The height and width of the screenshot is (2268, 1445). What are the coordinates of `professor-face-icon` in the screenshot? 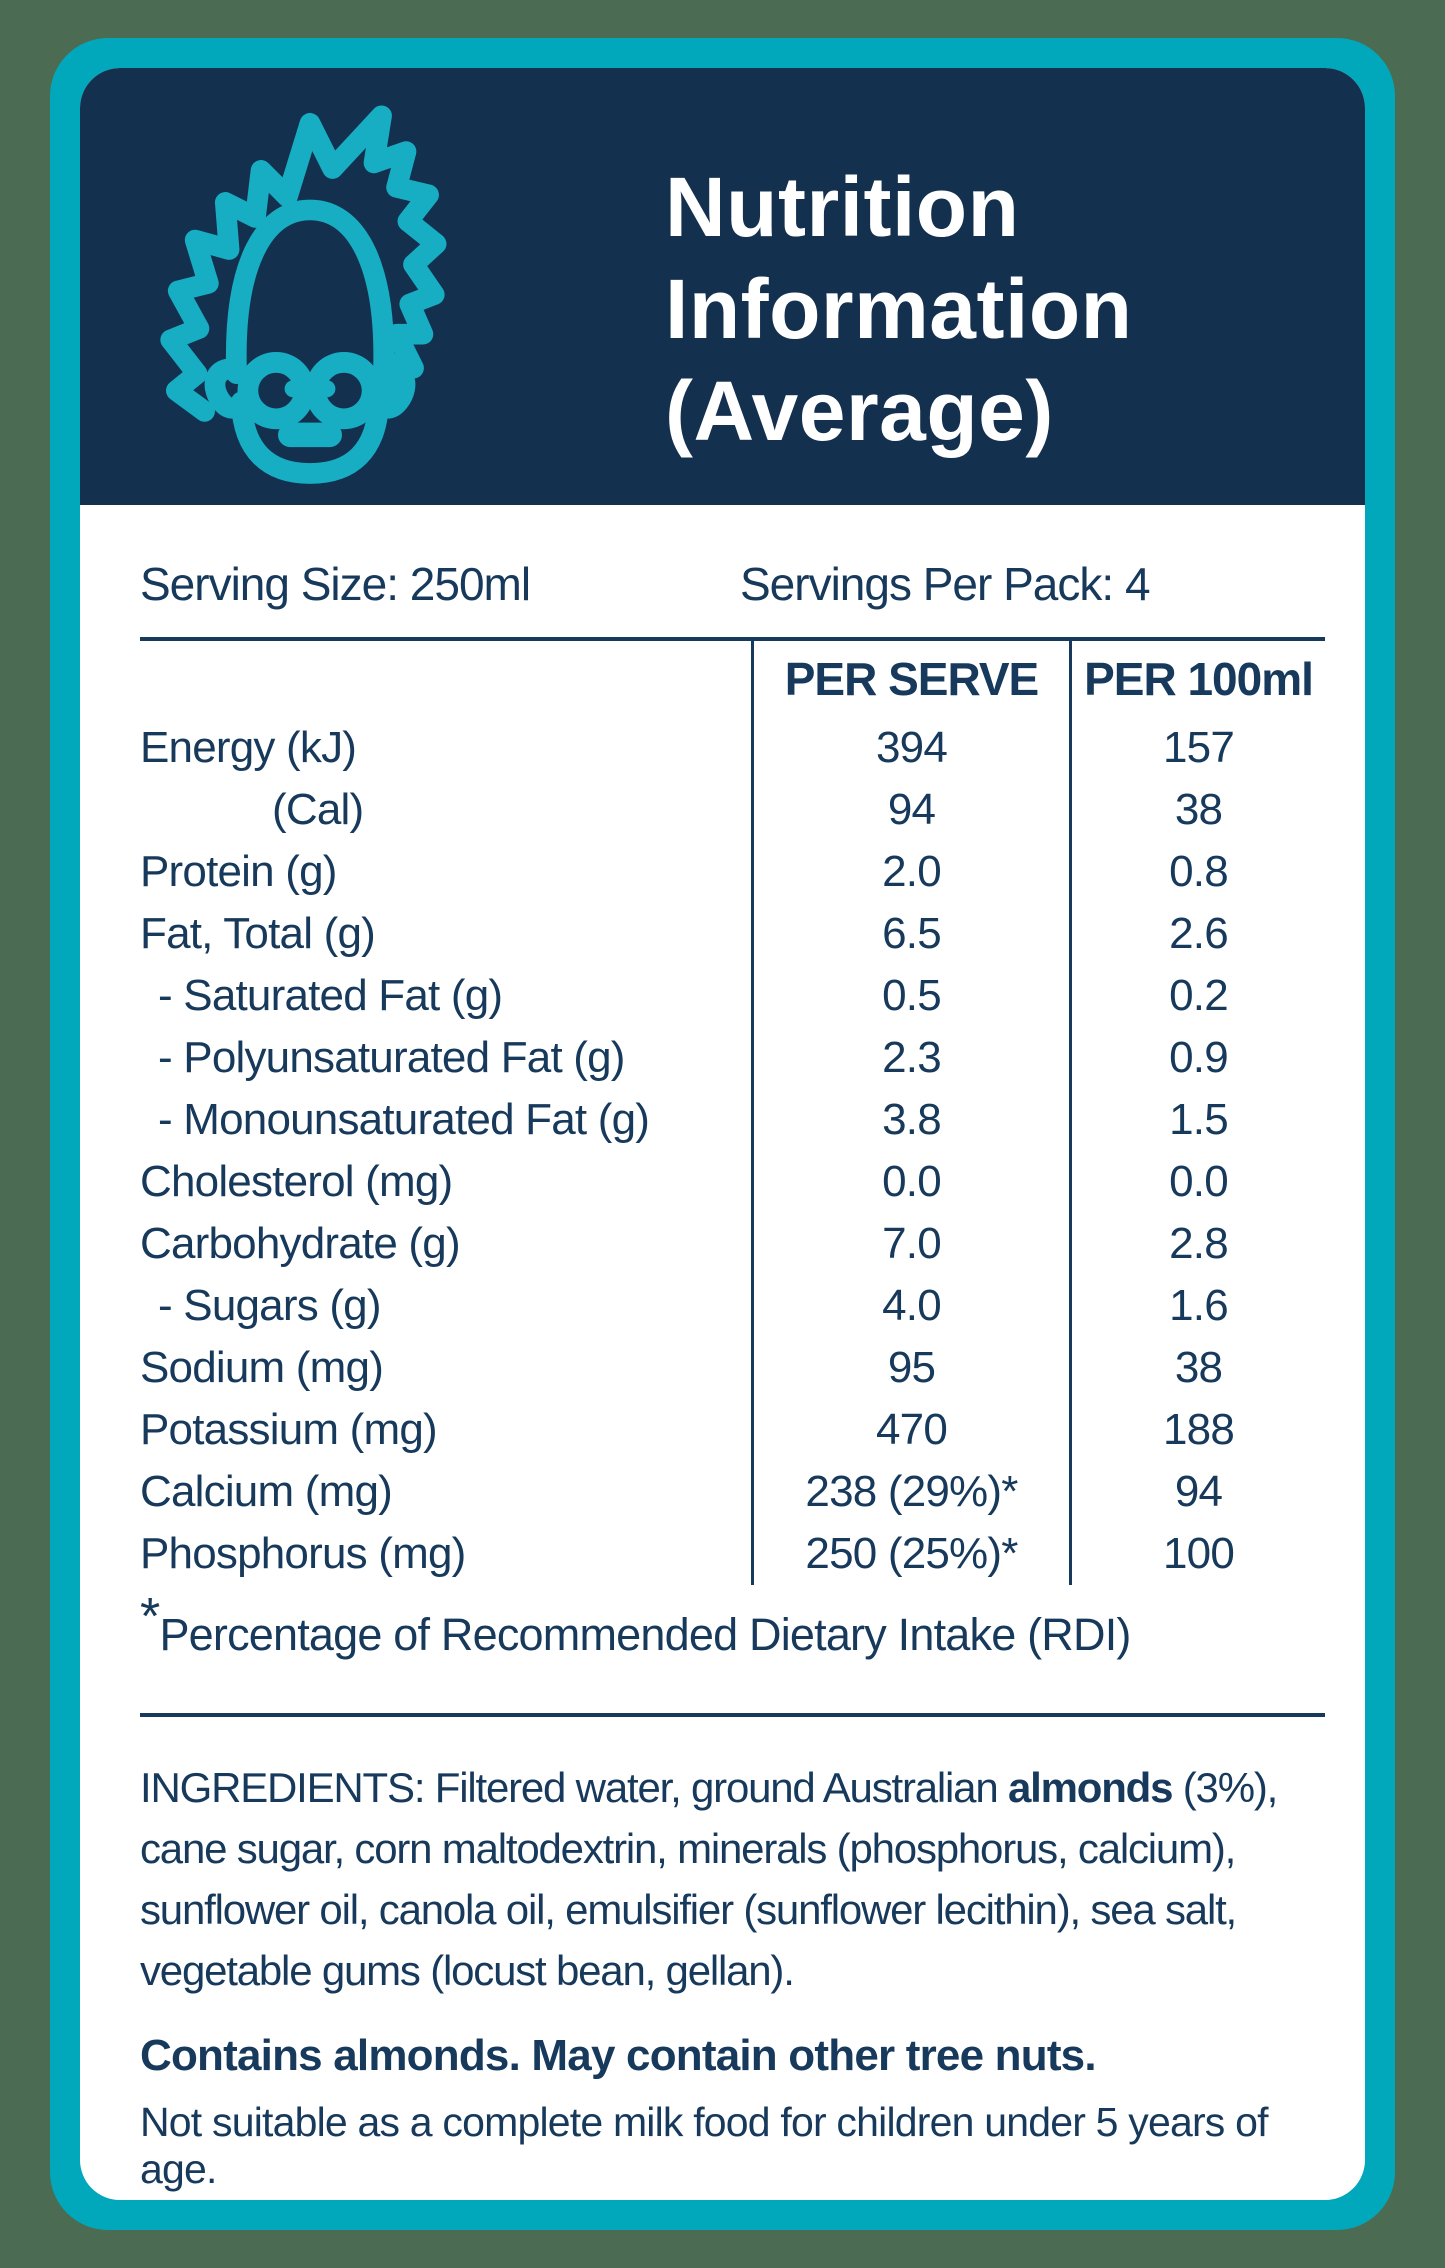 It's located at (303, 294).